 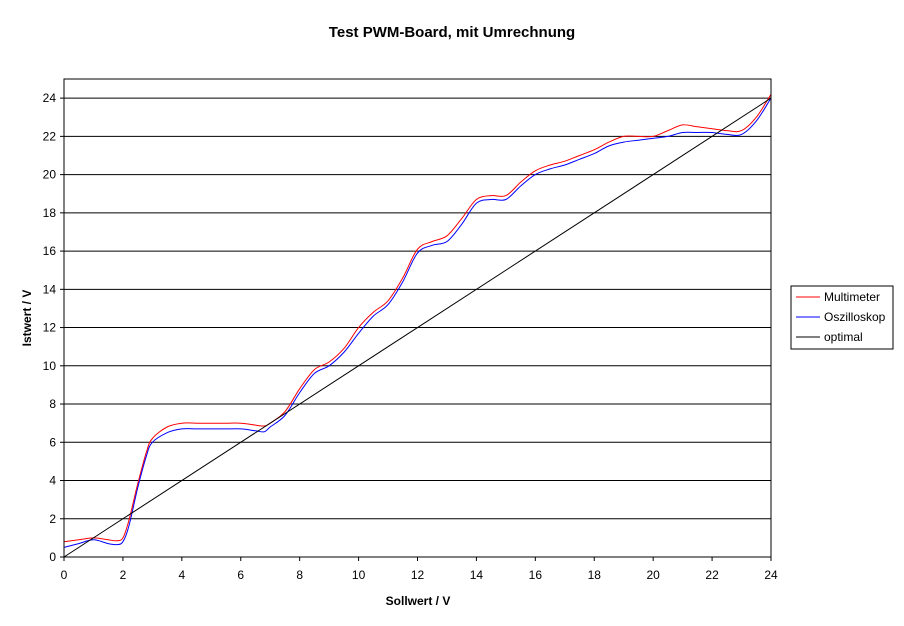 I want to click on y-tick-label: 2, so click(x=52, y=519).